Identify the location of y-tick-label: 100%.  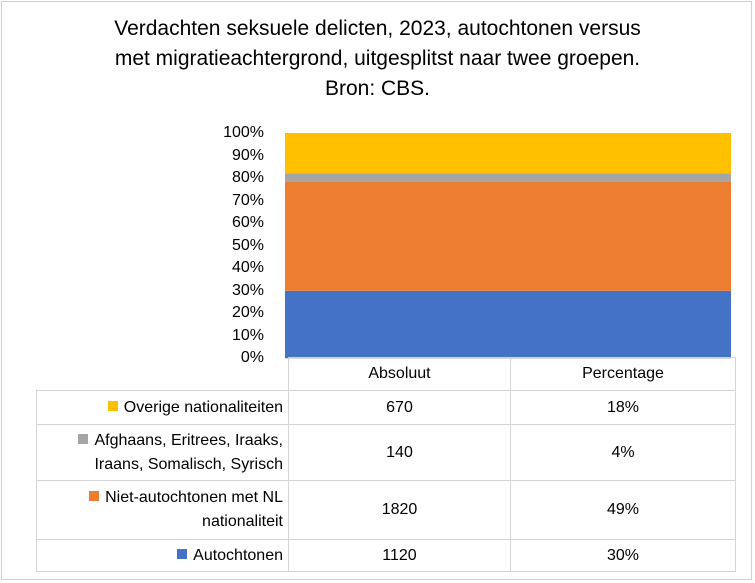
(243, 132).